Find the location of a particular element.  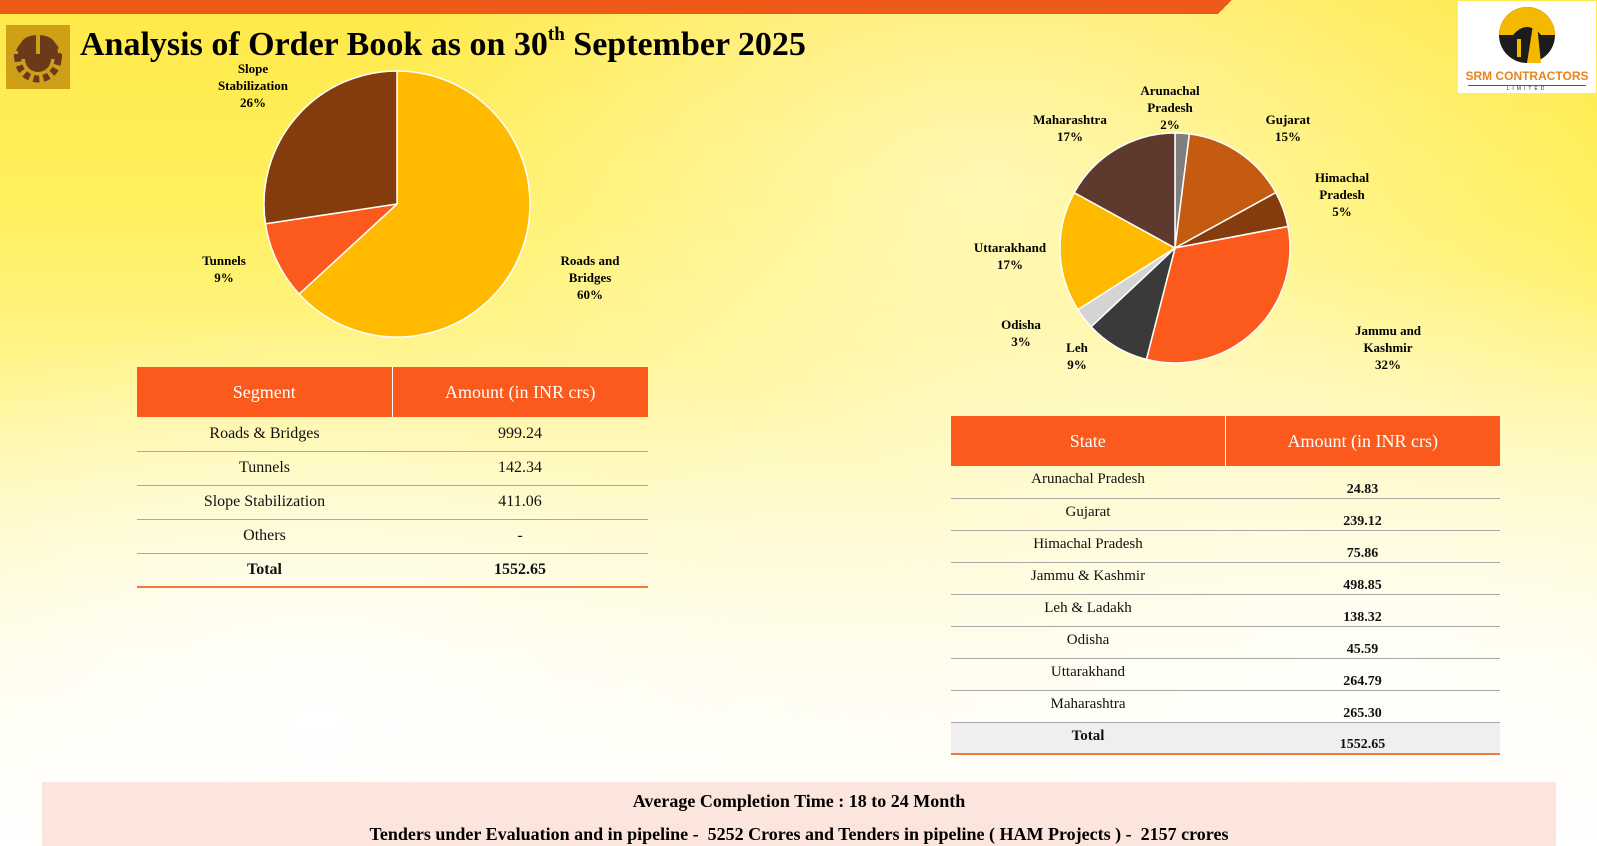

pie2-label-gujarat: Gujarat 15% is located at coordinates (1288, 128).